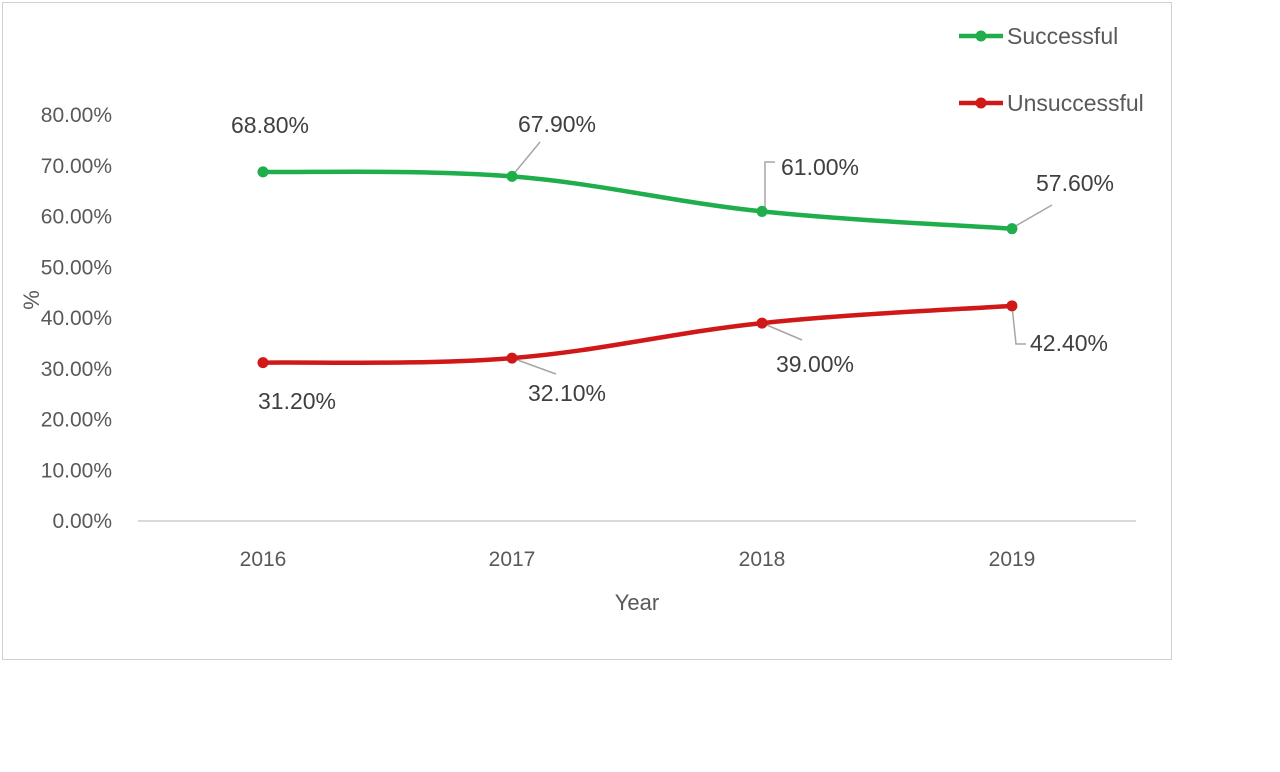 This screenshot has height=772, width=1280. What do you see at coordinates (567, 393) in the screenshot?
I see `data-label-unsuccessful: 32.10%` at bounding box center [567, 393].